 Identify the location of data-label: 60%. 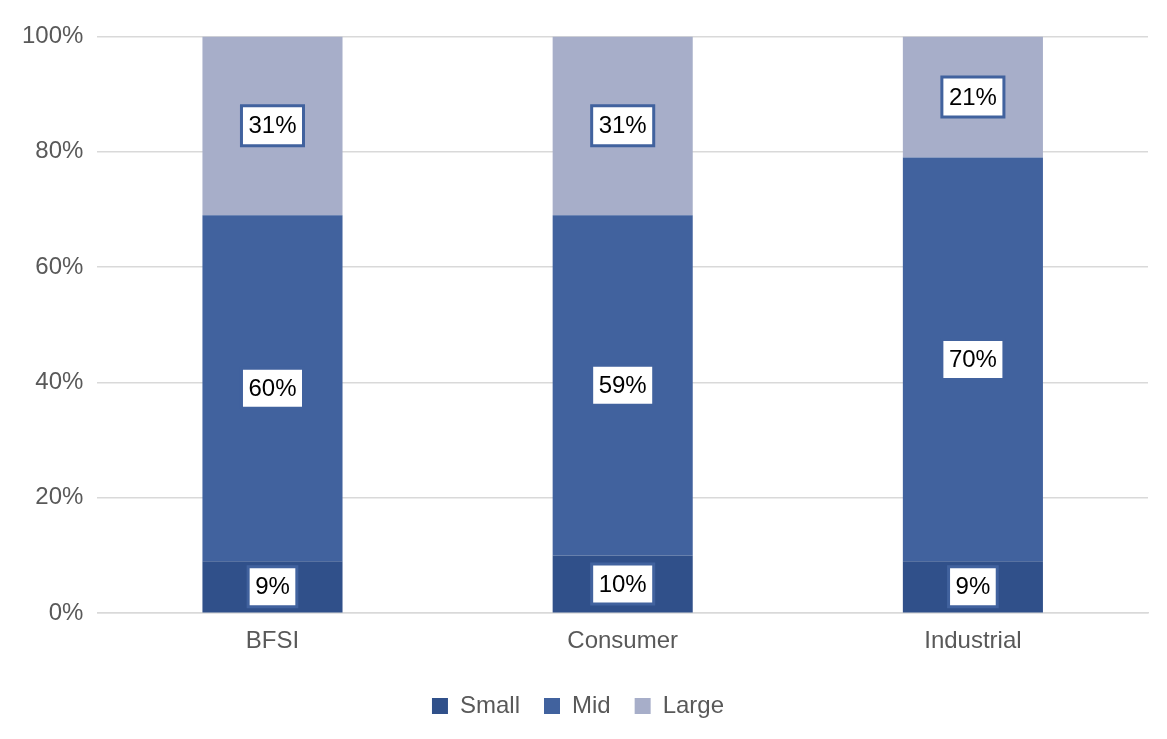
(272, 387).